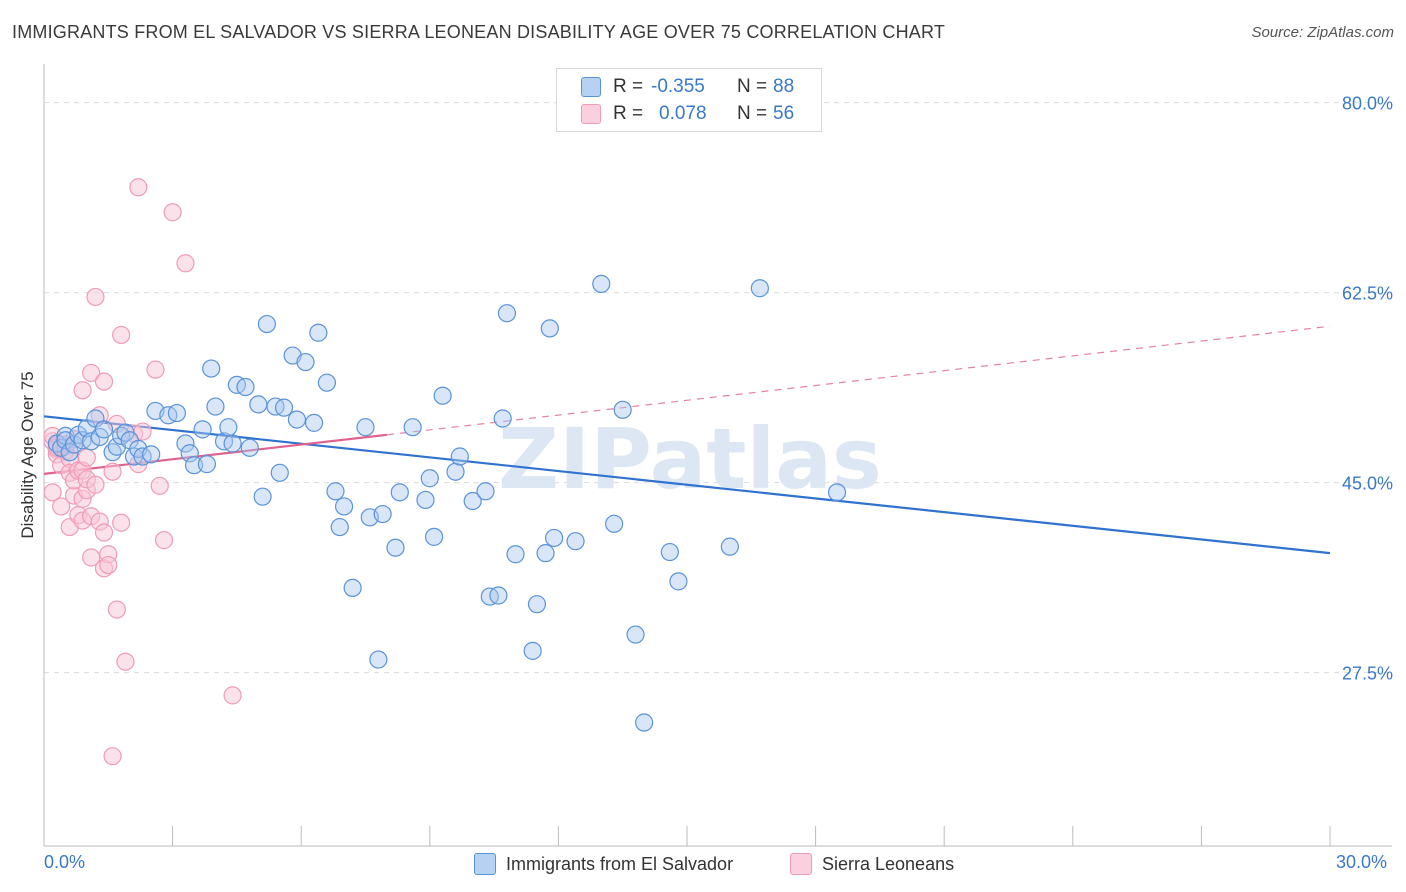 The width and height of the screenshot is (1406, 892). Describe the element at coordinates (27, 455) in the screenshot. I see `y-axis-label: Disability Age Over 75` at that location.